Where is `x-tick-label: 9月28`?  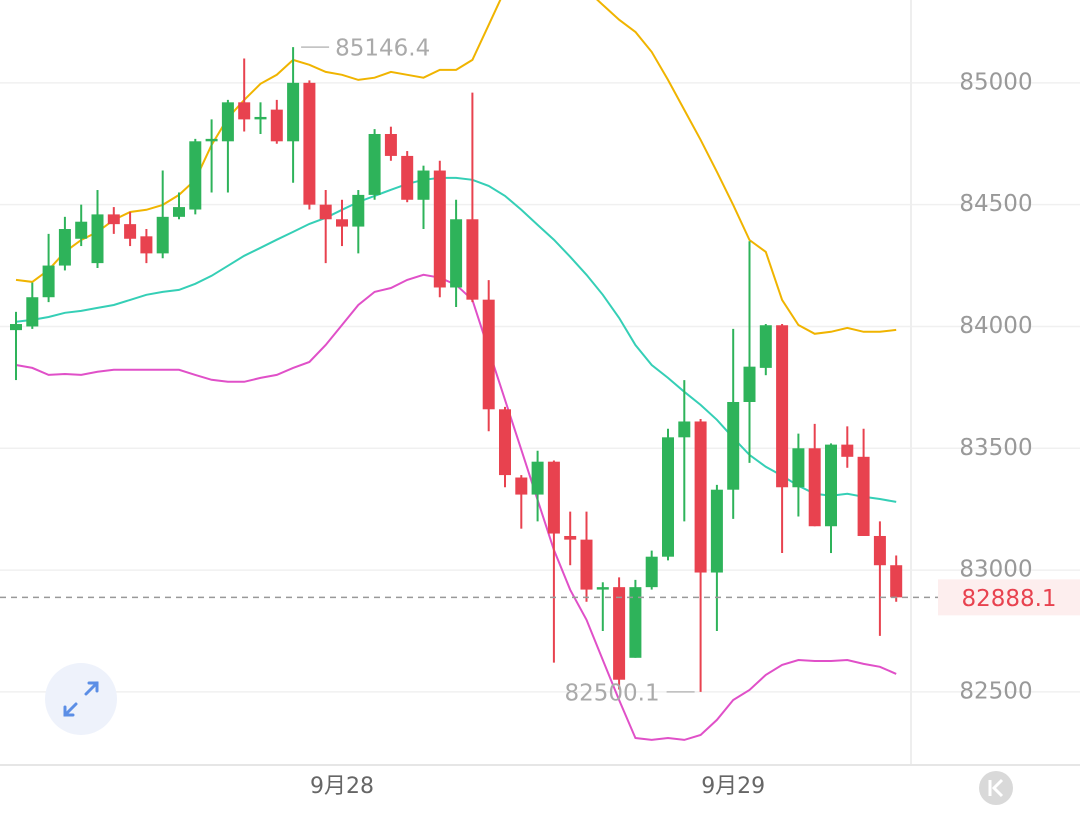 x-tick-label: 9月28 is located at coordinates (342, 786).